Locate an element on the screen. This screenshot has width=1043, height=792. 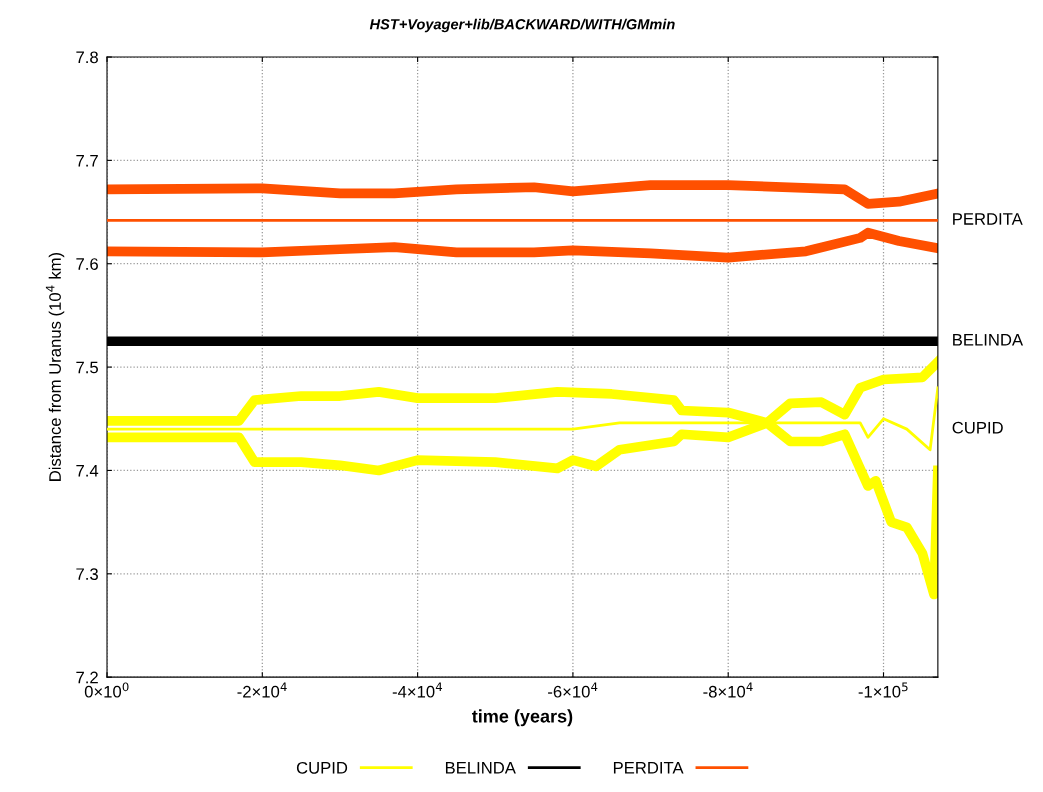
text: CUPID is located at coordinates (977, 427).